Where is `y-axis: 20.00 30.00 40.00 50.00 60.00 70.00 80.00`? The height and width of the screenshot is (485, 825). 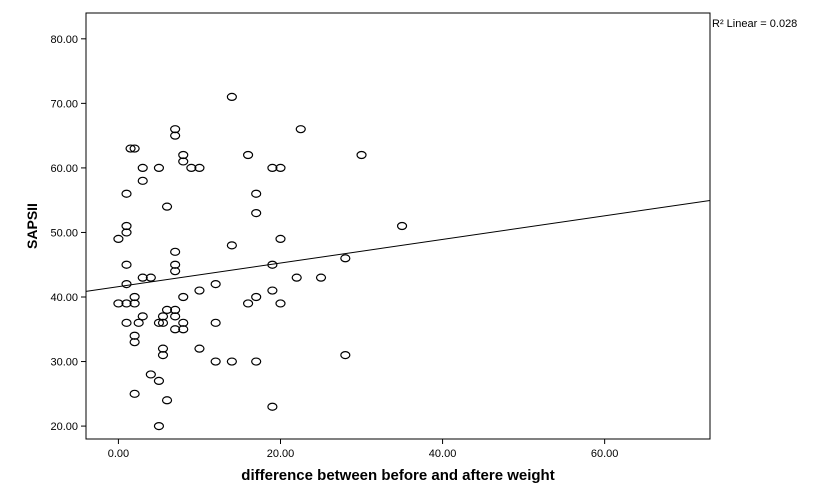 y-axis: 20.00 30.00 40.00 50.00 60.00 70.00 80.00 is located at coordinates (68, 233).